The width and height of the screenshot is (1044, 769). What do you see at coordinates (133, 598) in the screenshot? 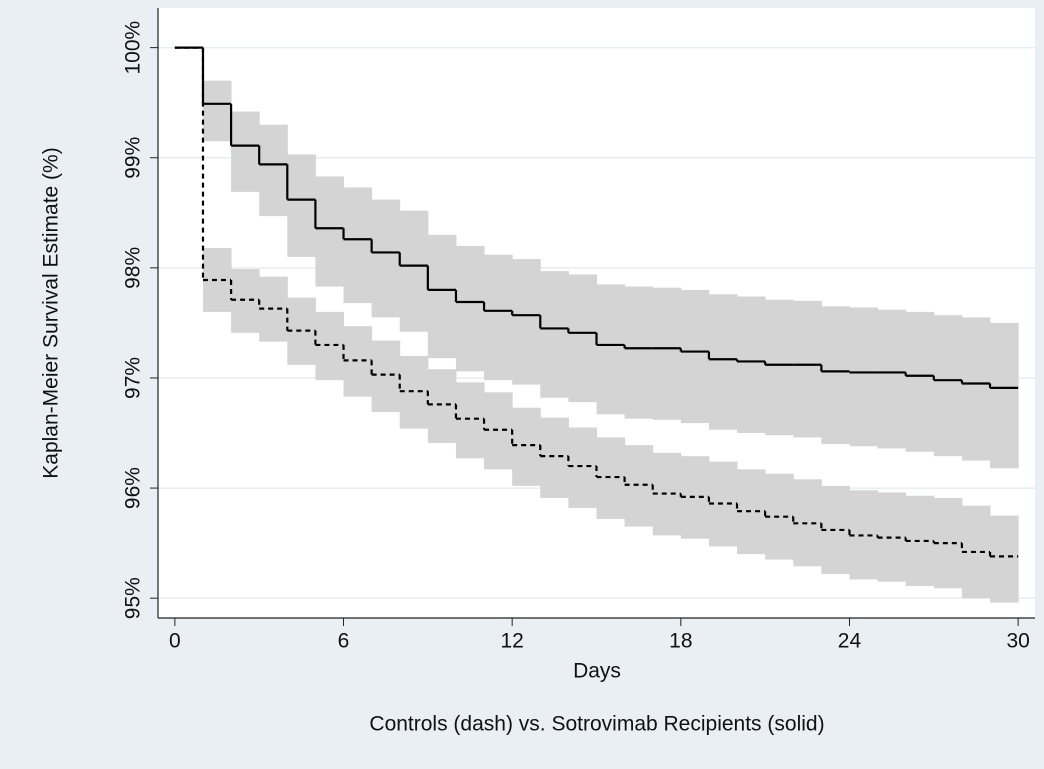
I see `y-tick-label: 95%` at bounding box center [133, 598].